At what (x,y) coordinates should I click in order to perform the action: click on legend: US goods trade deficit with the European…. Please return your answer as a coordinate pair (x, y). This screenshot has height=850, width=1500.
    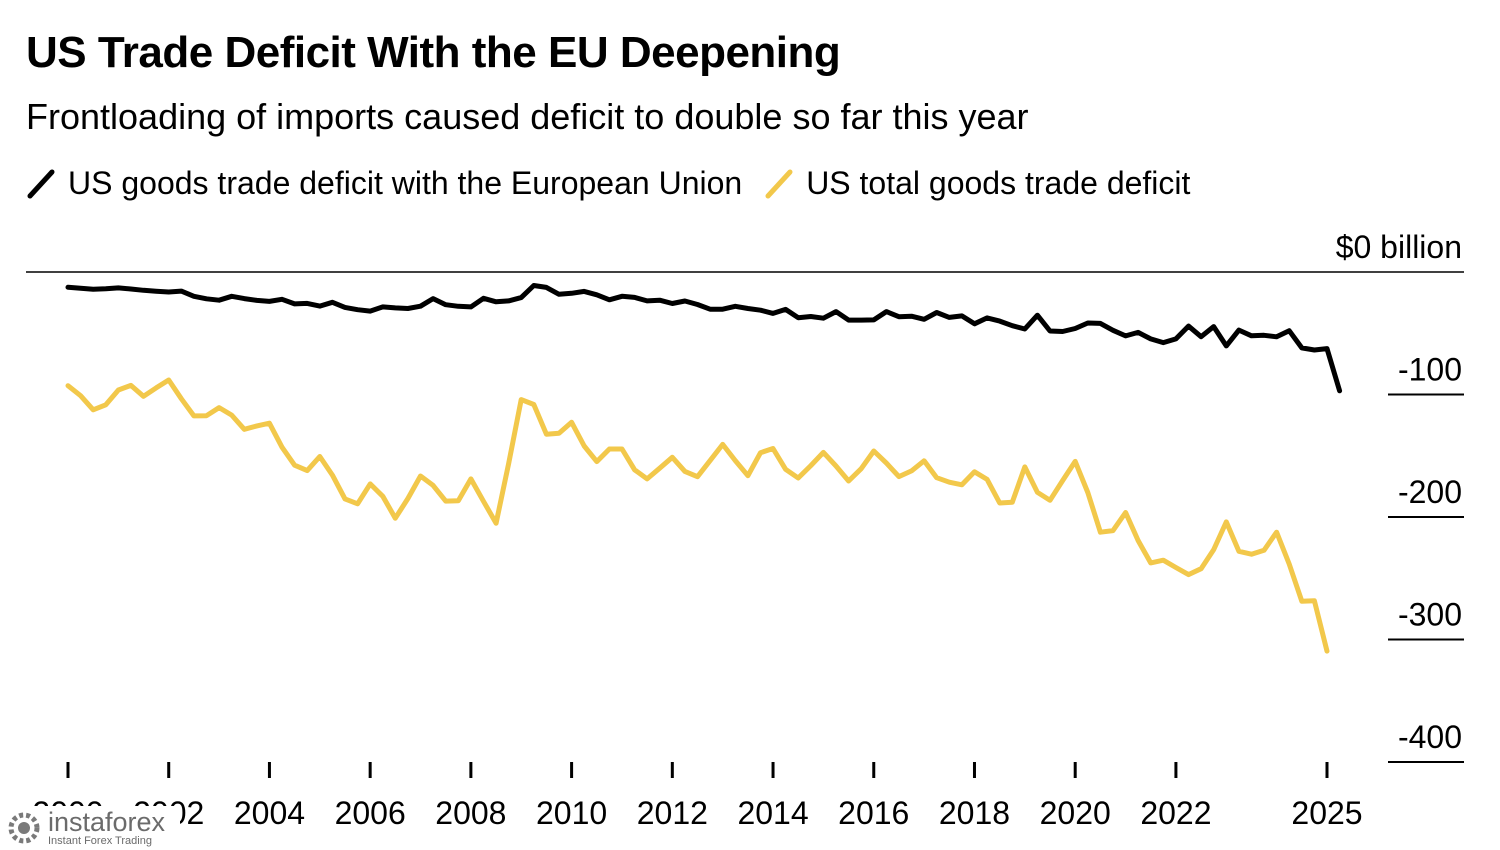
    Looking at the image, I should click on (619, 183).